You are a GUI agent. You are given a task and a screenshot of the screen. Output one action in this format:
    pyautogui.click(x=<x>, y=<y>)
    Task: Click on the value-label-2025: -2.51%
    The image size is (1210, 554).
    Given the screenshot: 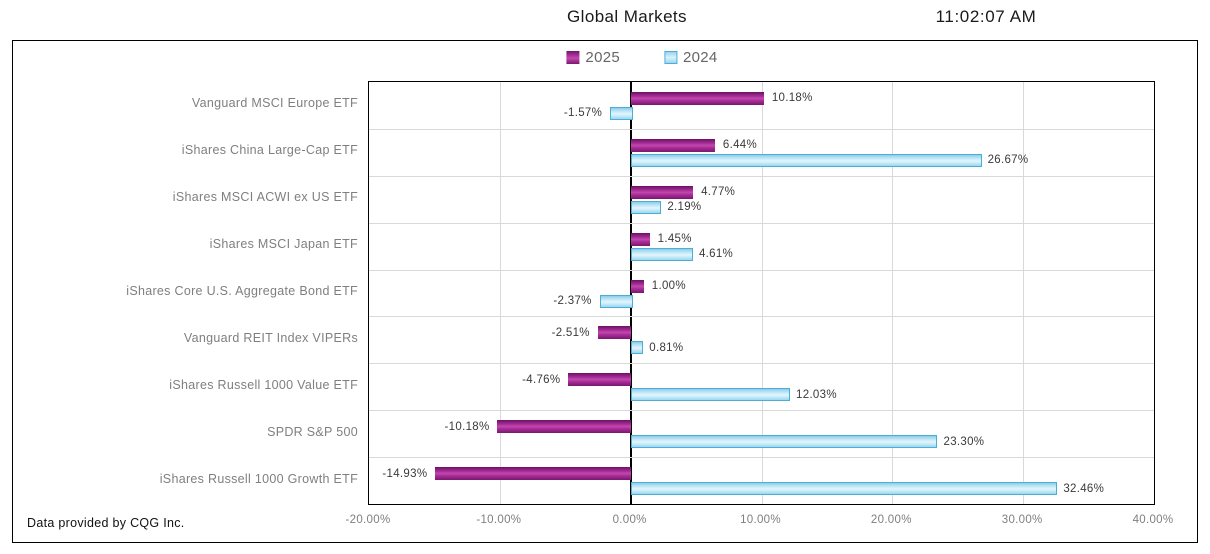 What is the action you would take?
    pyautogui.click(x=570, y=332)
    